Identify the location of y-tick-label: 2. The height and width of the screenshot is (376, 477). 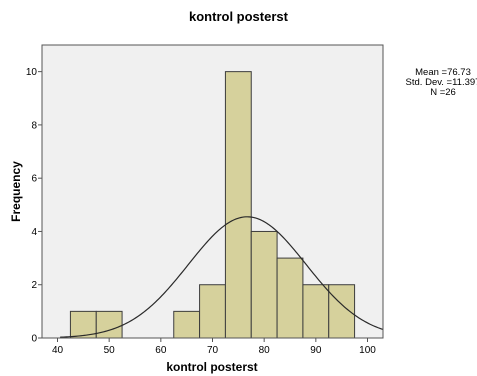
(34, 285).